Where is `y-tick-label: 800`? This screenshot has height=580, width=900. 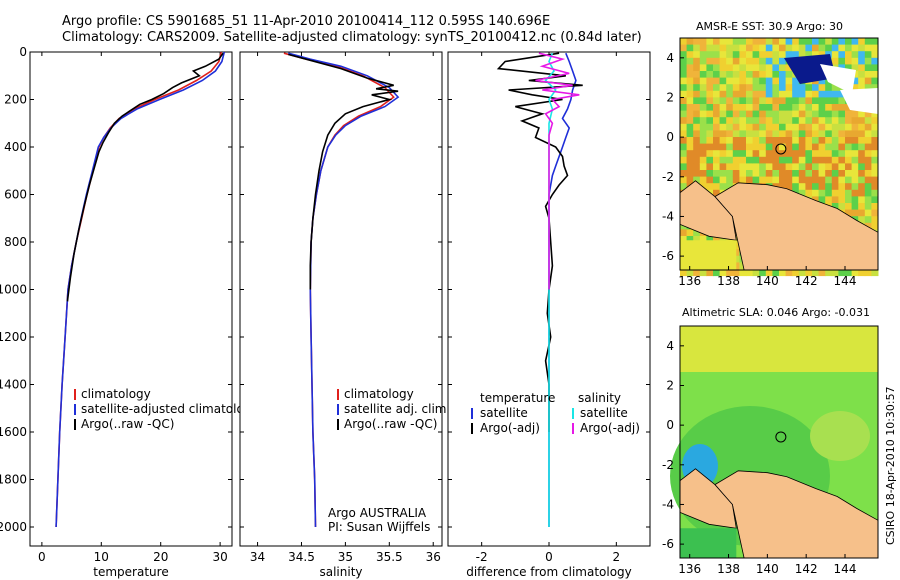 y-tick-label: 800 is located at coordinates (15, 242).